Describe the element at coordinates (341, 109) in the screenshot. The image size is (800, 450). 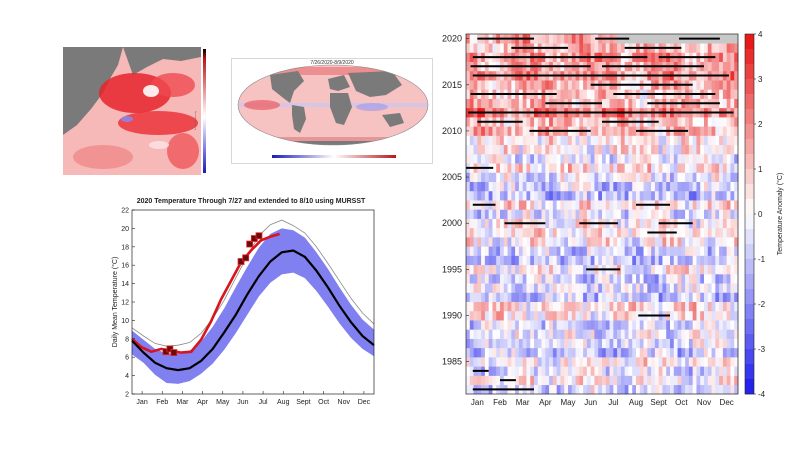
I see `africa` at that location.